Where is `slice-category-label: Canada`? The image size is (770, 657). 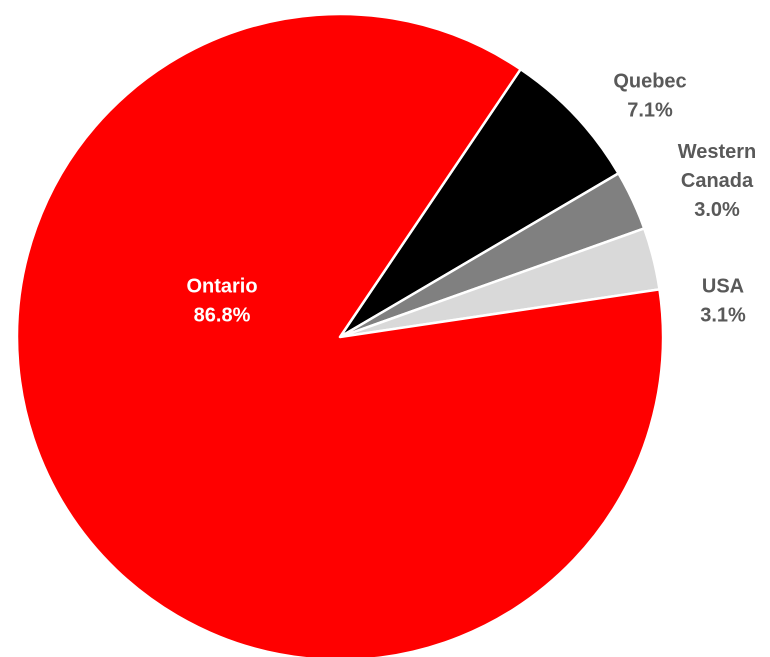 slice-category-label: Canada is located at coordinates (717, 181).